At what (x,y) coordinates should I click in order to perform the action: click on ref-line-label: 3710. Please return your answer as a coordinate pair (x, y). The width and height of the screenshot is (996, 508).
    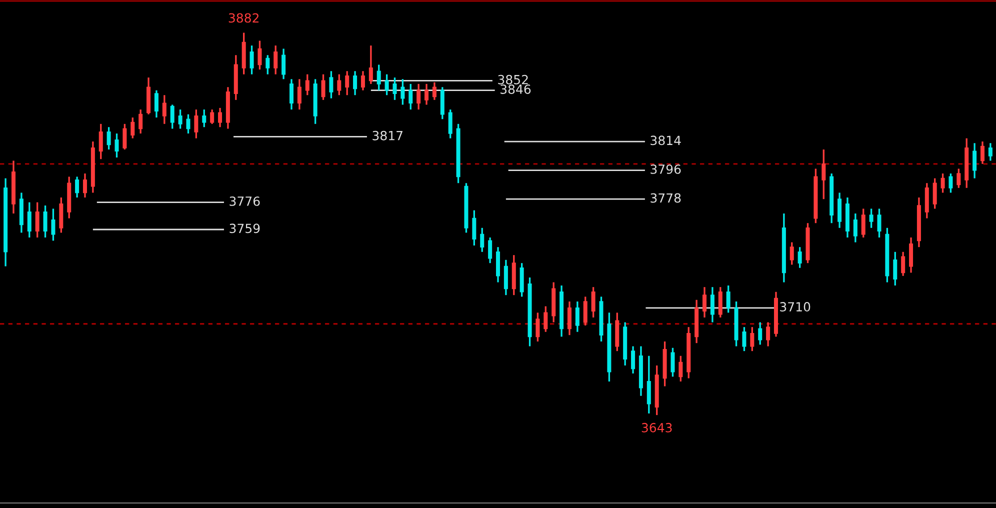
    Looking at the image, I should click on (795, 307).